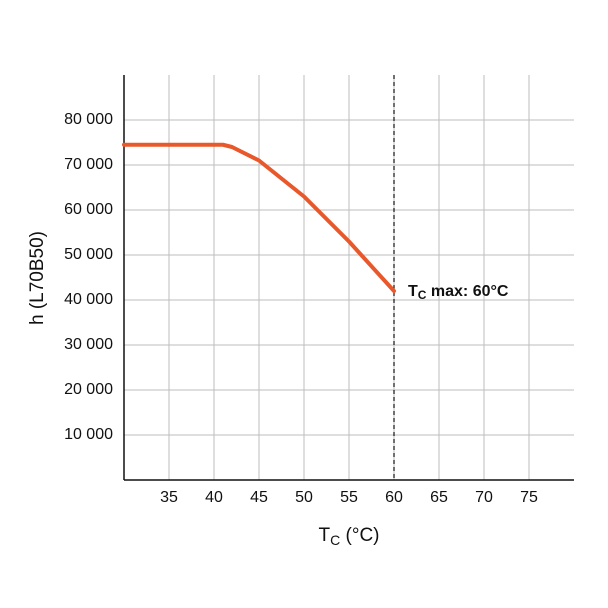 Image resolution: width=608 pixels, height=608 pixels. I want to click on annotation: TC max: 60°C, so click(458, 292).